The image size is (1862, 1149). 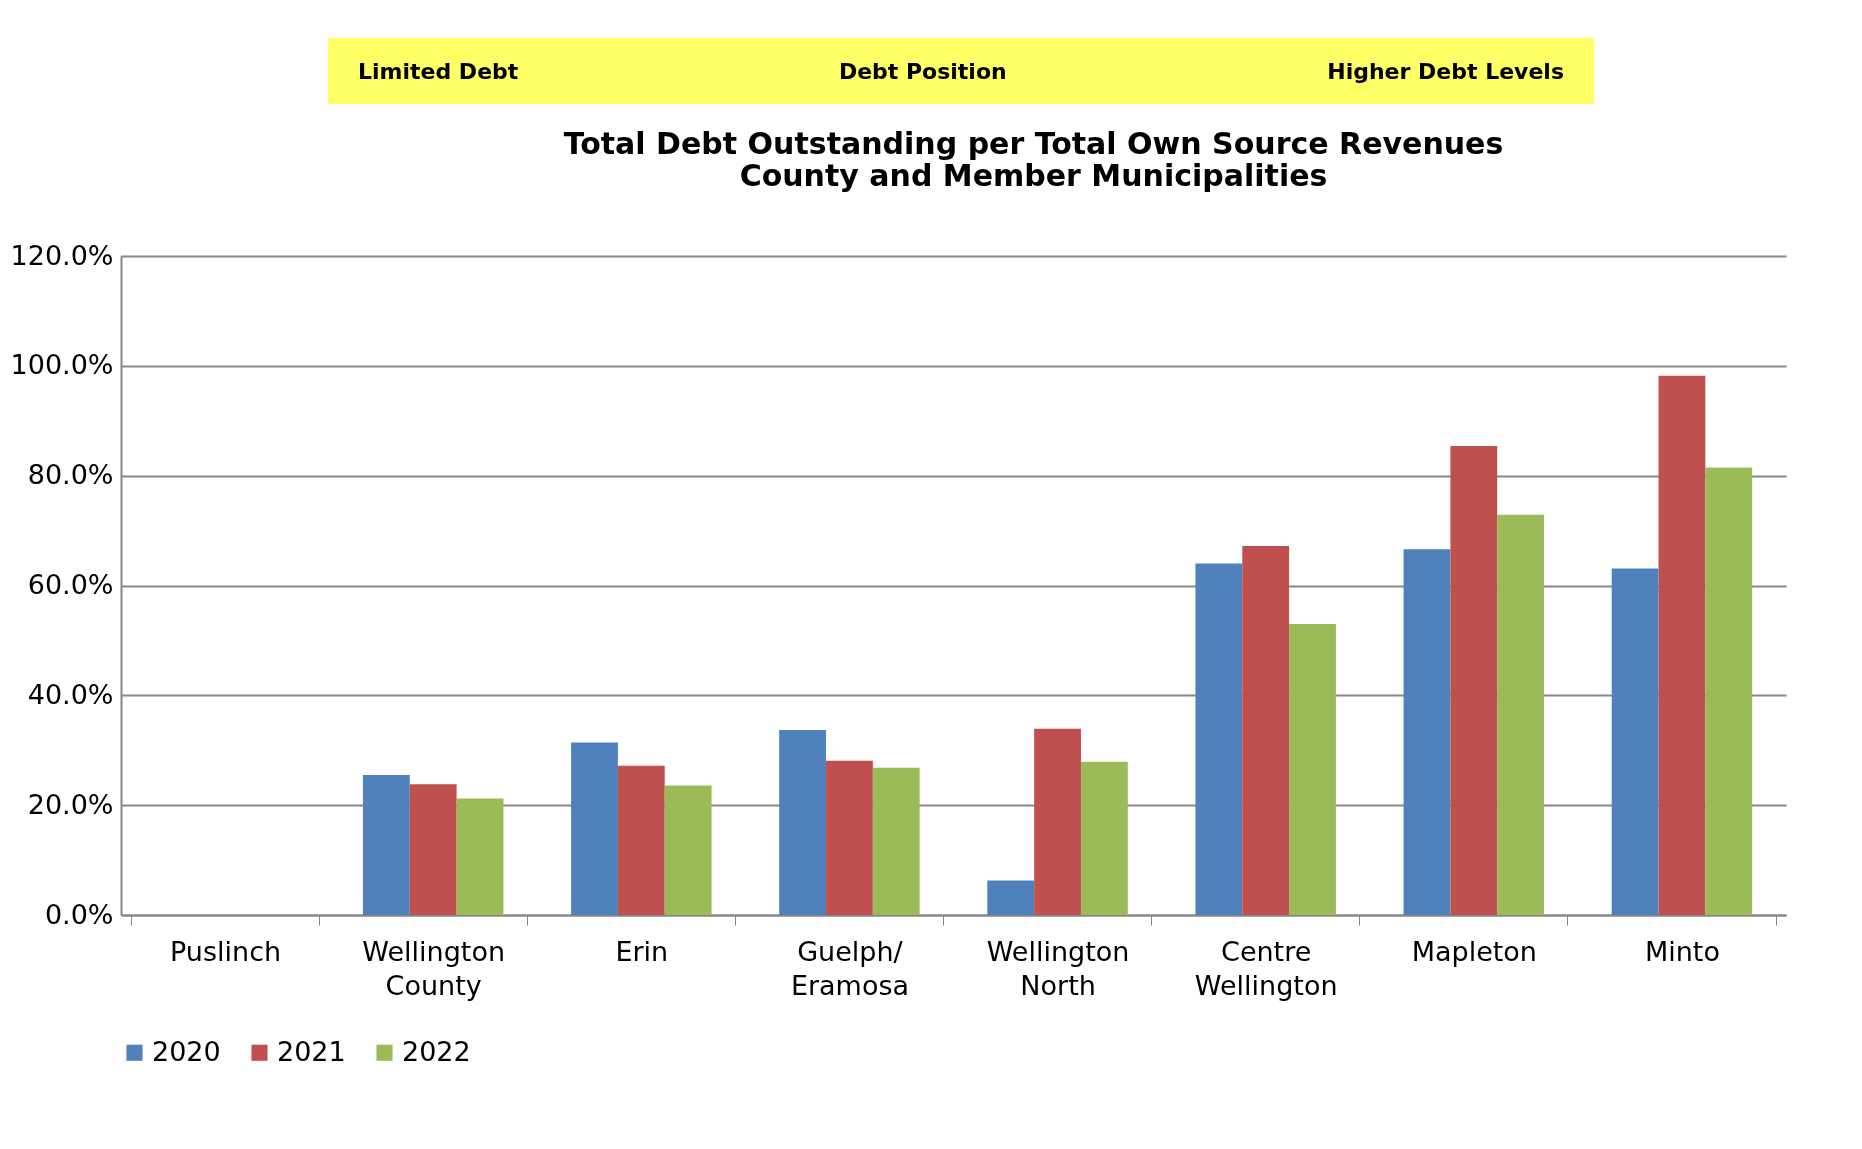 What do you see at coordinates (62, 255) in the screenshot?
I see `y-tick-label: 120.0%` at bounding box center [62, 255].